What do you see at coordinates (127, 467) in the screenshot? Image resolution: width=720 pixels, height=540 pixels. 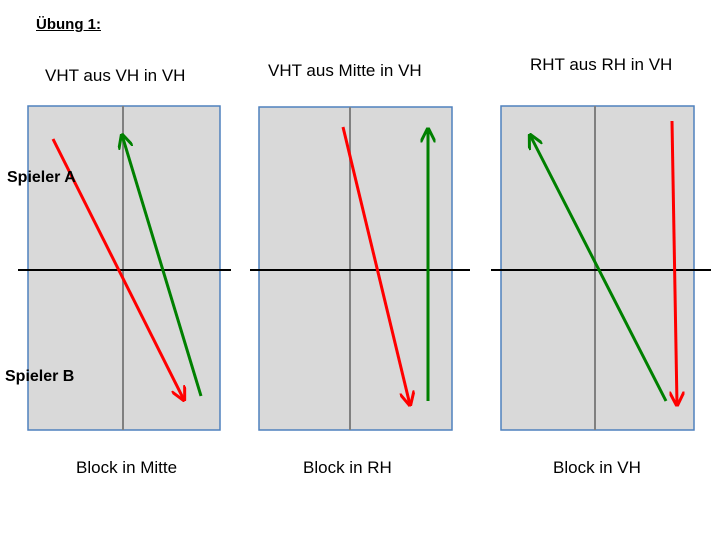 I see `panel-1-footer: Block in Mitte` at bounding box center [127, 467].